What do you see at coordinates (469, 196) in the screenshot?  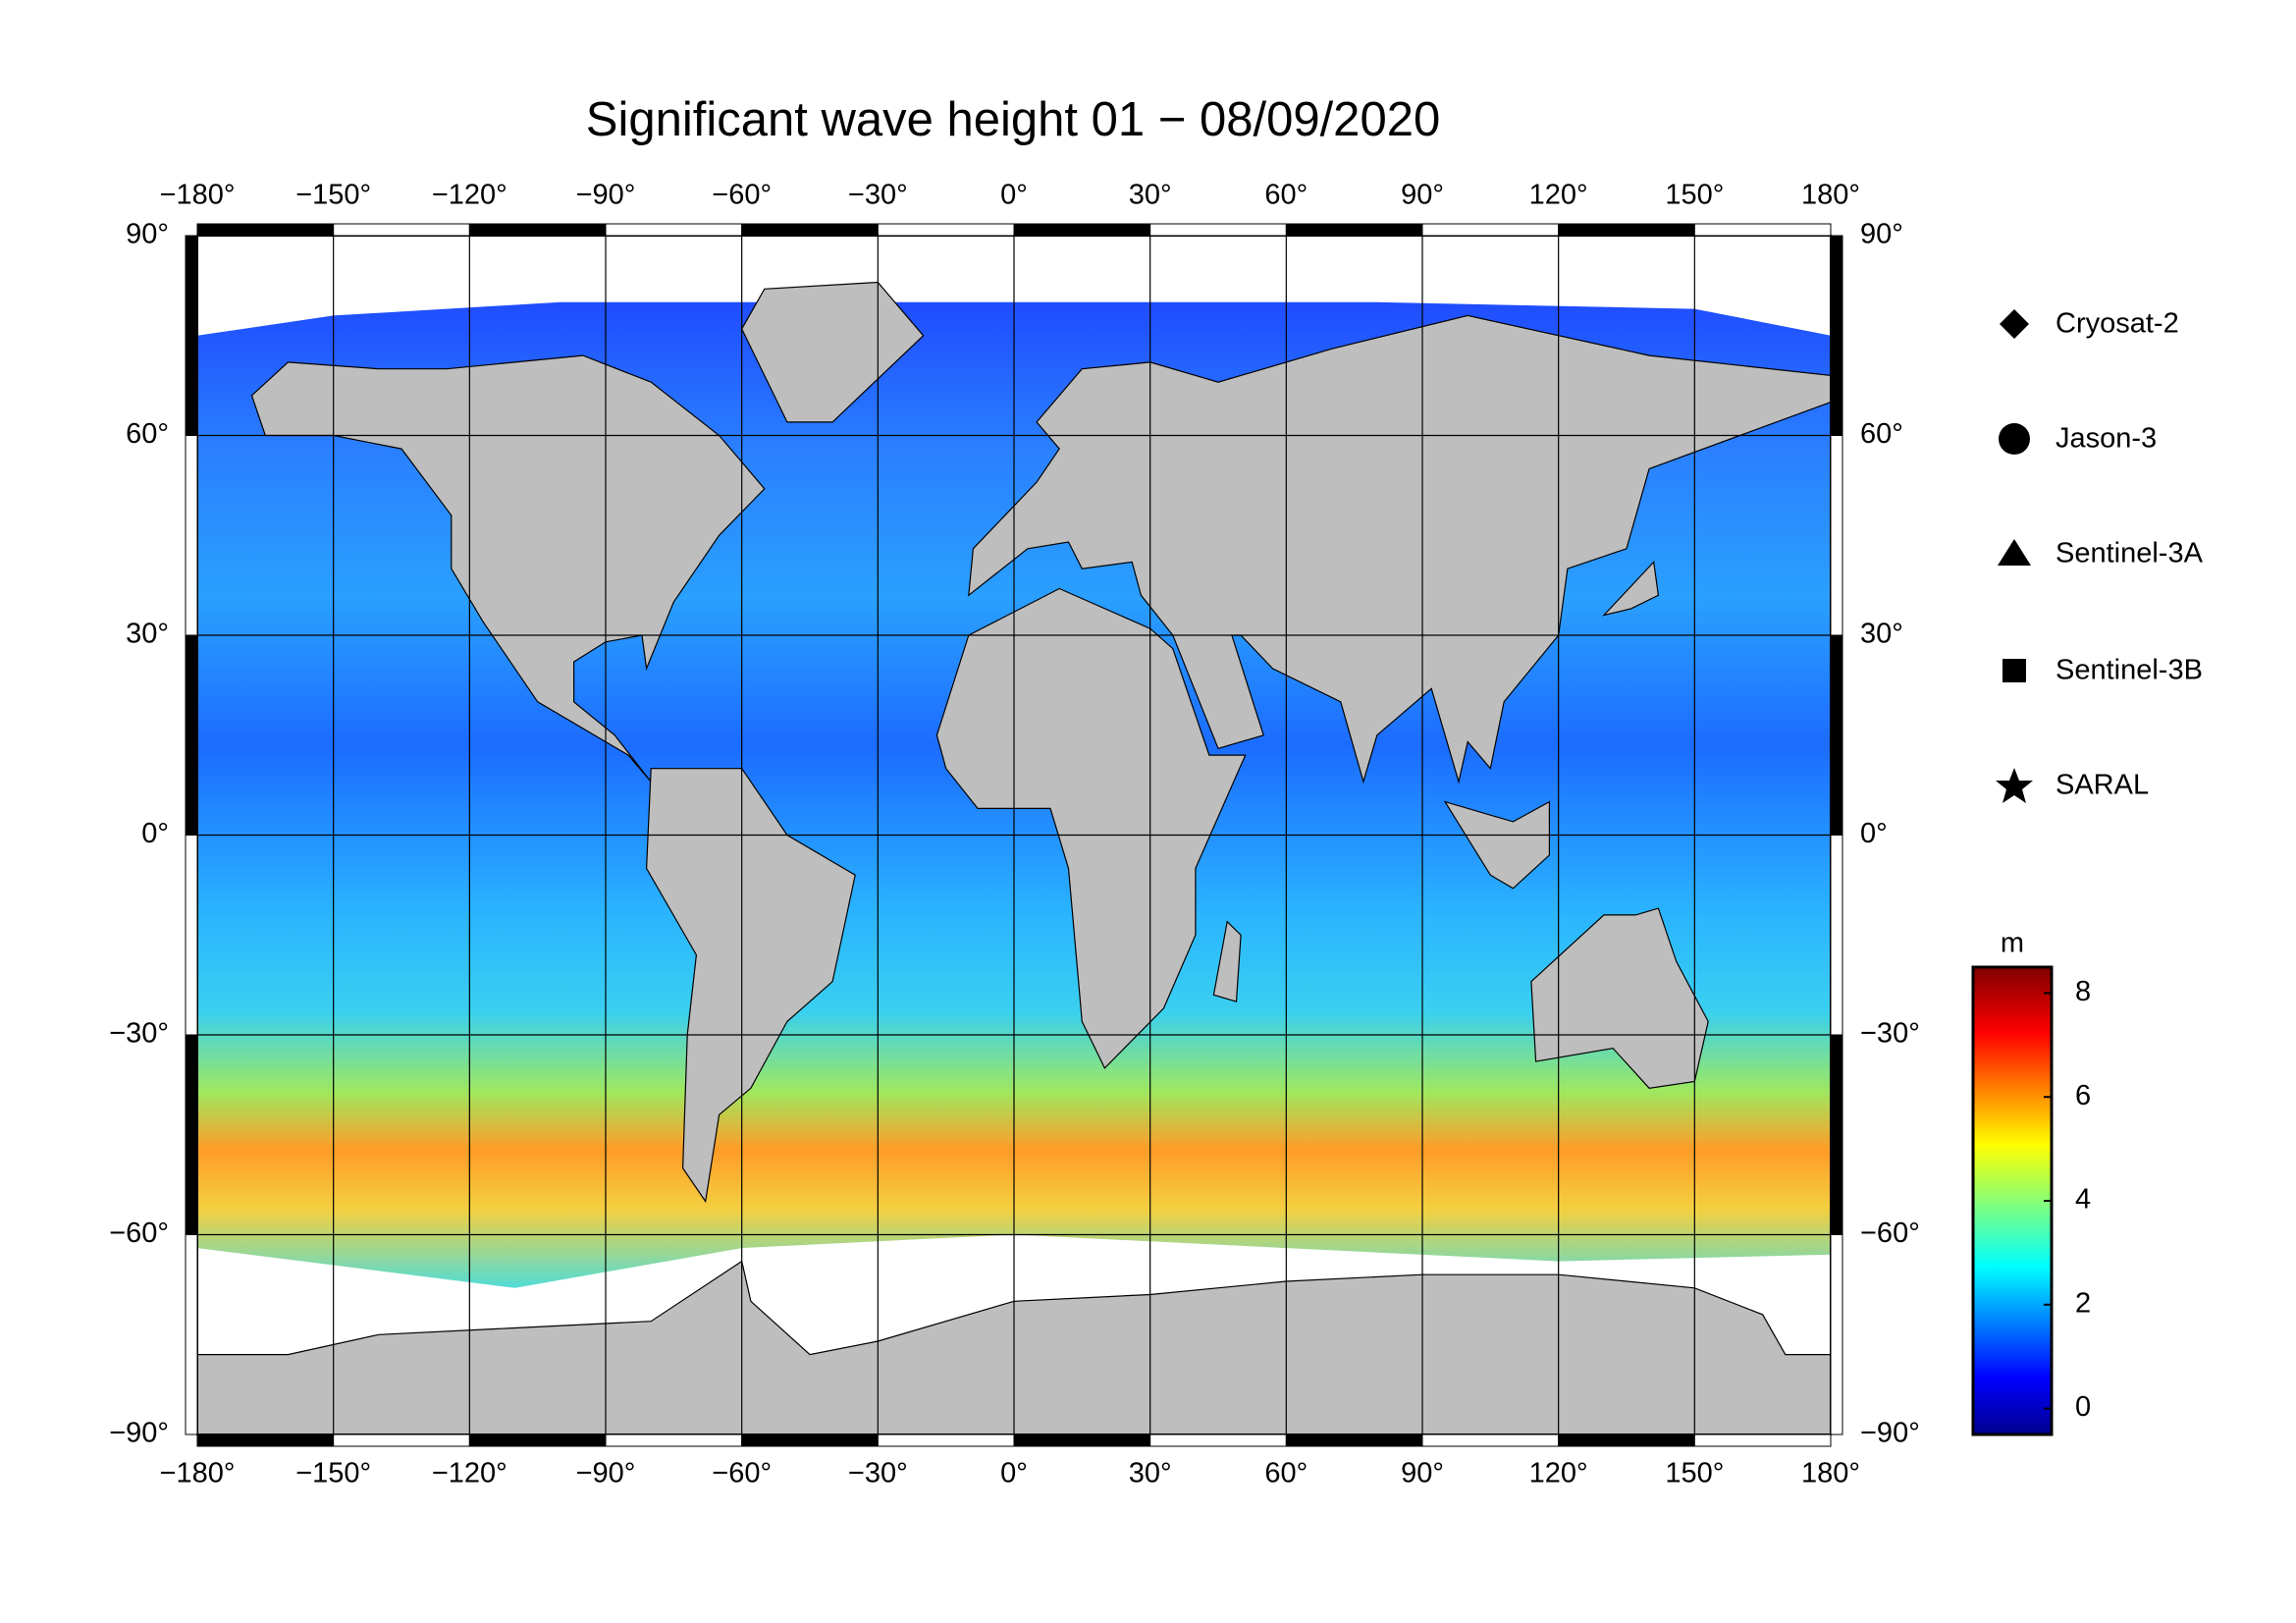 I see `lon-tick-label: −120°` at bounding box center [469, 196].